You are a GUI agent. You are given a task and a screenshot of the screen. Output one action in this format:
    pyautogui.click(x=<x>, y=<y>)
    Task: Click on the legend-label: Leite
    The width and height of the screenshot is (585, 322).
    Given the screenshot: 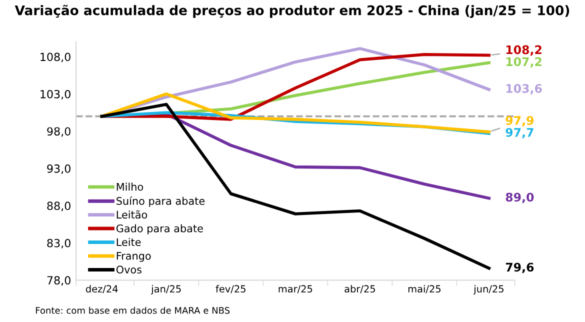 What is the action you would take?
    pyautogui.click(x=128, y=242)
    